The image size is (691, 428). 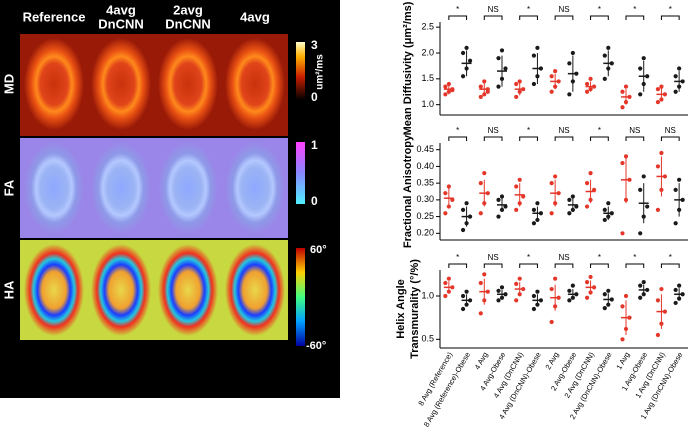 What do you see at coordinates (427, 52) in the screenshot?
I see `y-tick-label: 2.0` at bounding box center [427, 52].